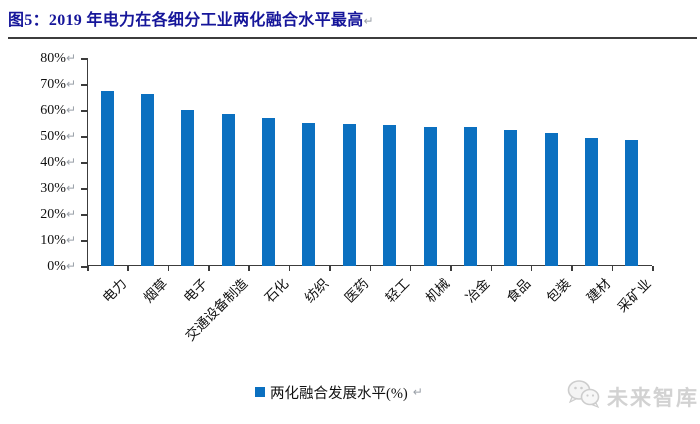 This screenshot has height=424, width=700. What do you see at coordinates (58, 162) in the screenshot?
I see `y-axis-tick-label: 40%↵` at bounding box center [58, 162].